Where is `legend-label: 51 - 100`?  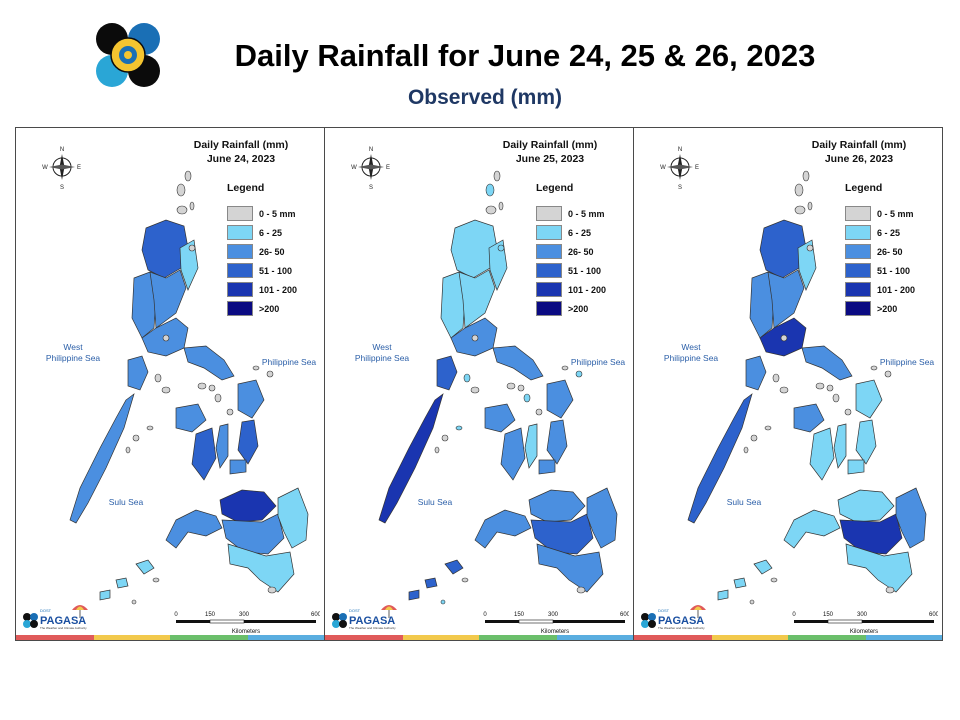
legend-label: 51 - 100 is located at coordinates (585, 270).